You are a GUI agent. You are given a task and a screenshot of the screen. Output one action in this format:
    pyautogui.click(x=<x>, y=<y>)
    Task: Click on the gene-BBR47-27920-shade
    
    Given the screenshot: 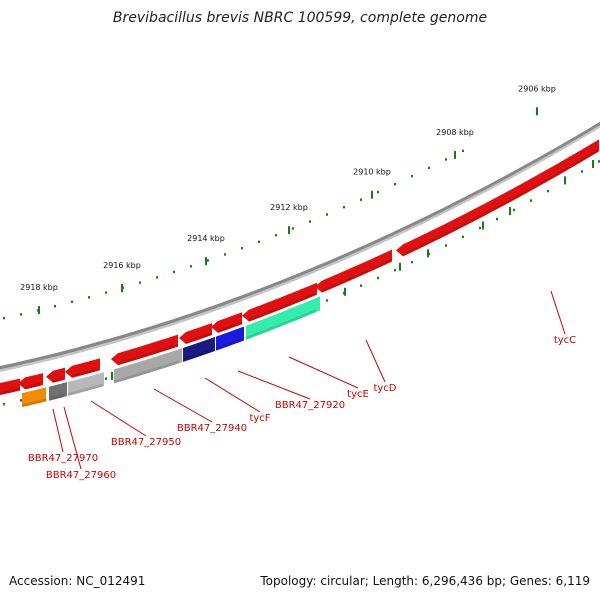 What is the action you would take?
    pyautogui.click(x=198, y=338)
    